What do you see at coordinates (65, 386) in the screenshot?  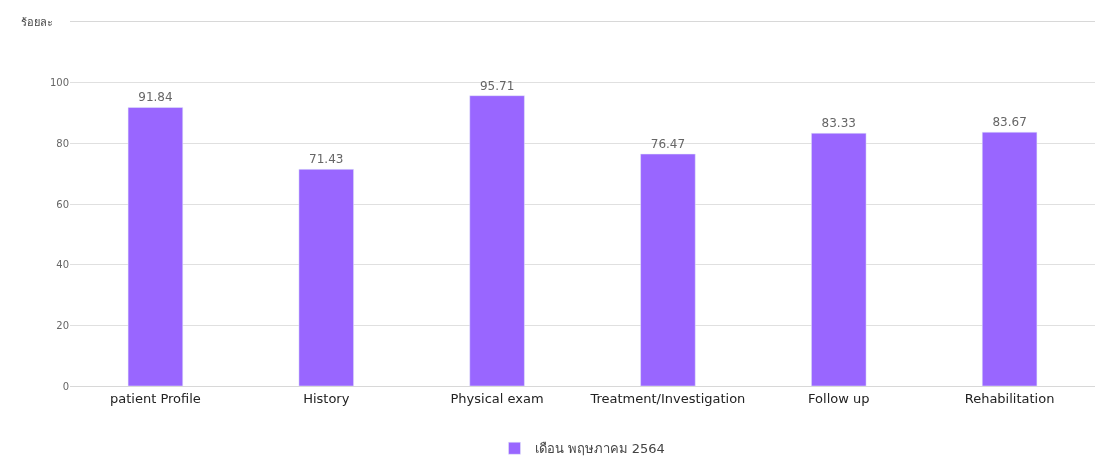 I see `y-tick-label: 0` at bounding box center [65, 386].